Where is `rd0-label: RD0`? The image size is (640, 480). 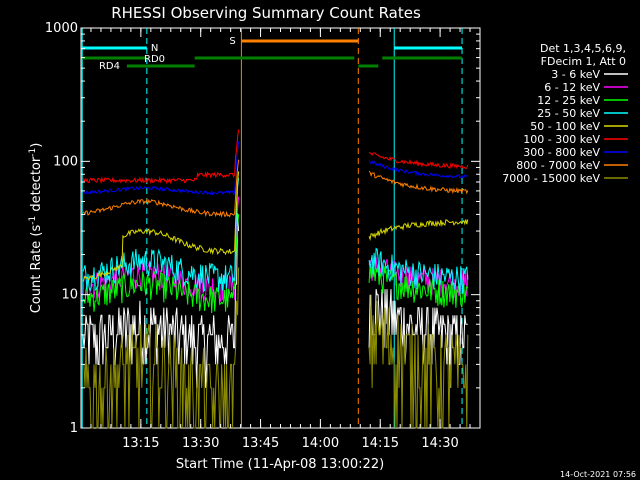
rd0-label: RD0 is located at coordinates (154, 59).